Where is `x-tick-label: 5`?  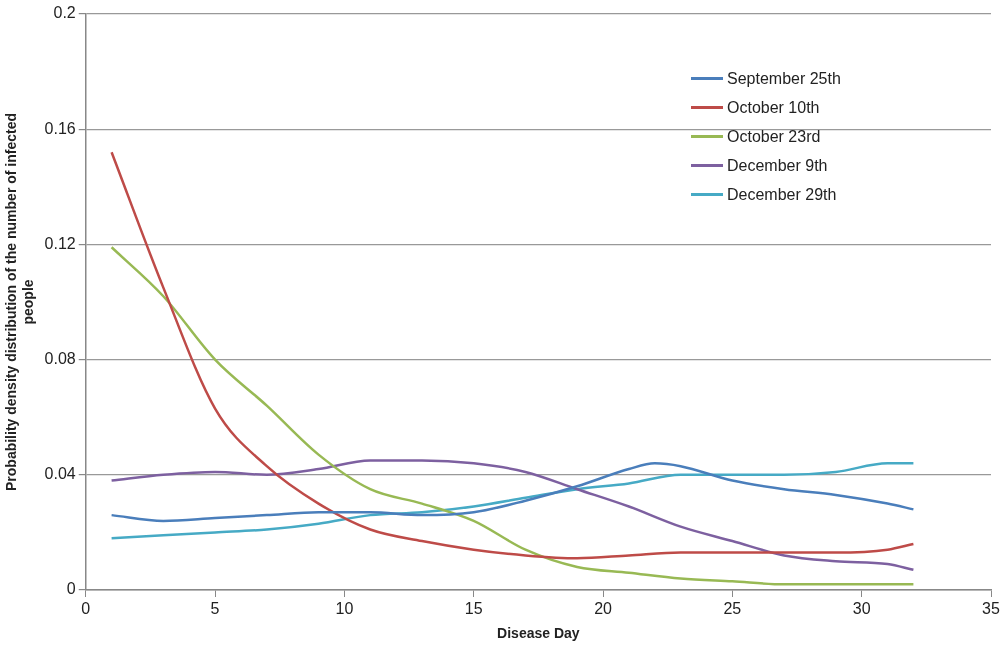 x-tick-label: 5 is located at coordinates (215, 609).